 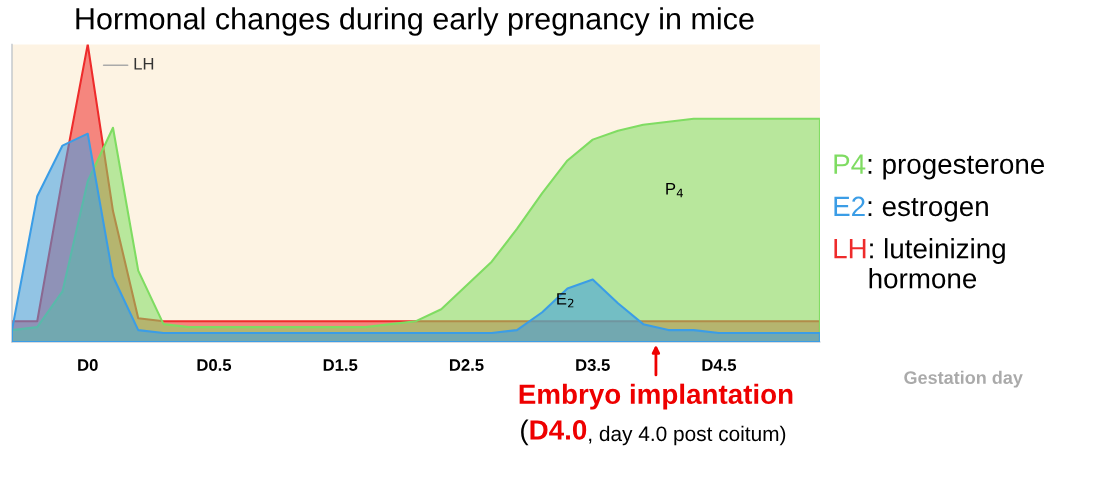 I want to click on annotation: E$_{2}$, so click(x=565, y=300).